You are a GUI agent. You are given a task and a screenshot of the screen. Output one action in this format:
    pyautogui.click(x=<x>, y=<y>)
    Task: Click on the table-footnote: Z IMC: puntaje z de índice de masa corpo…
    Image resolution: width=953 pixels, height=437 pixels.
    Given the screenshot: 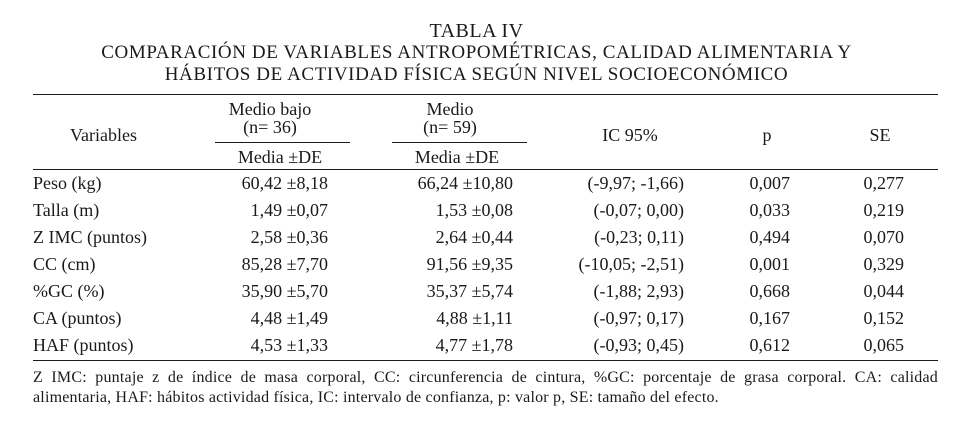 What is the action you would take?
    pyautogui.click(x=485, y=387)
    